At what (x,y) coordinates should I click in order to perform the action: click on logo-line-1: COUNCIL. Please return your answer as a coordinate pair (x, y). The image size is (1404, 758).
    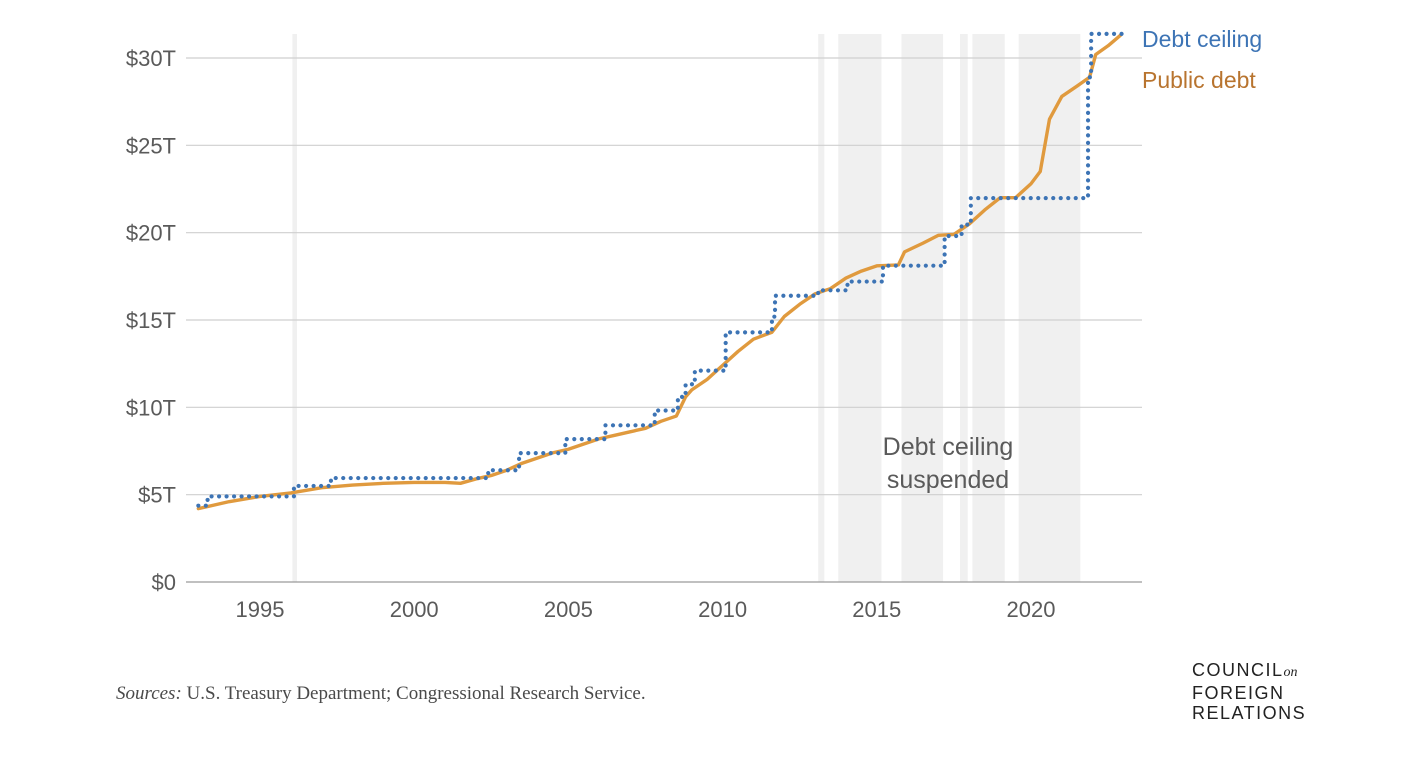
    Looking at the image, I should click on (1238, 670).